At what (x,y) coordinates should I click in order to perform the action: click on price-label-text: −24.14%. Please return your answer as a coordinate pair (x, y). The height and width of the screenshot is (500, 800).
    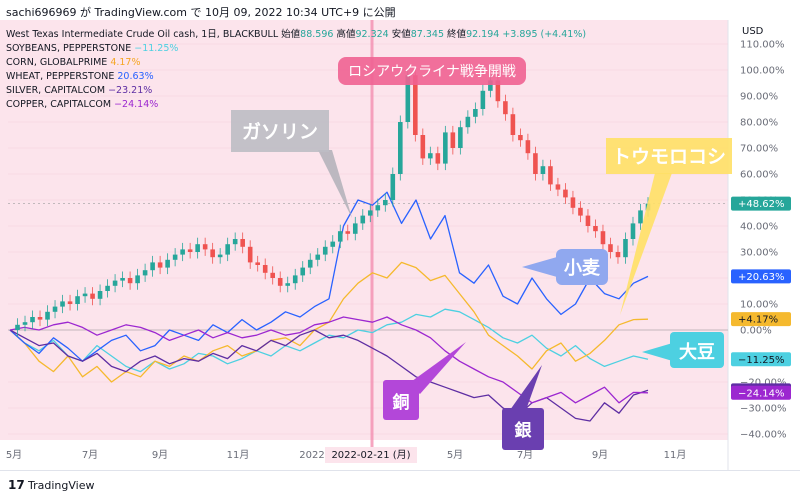
    Looking at the image, I should click on (761, 393).